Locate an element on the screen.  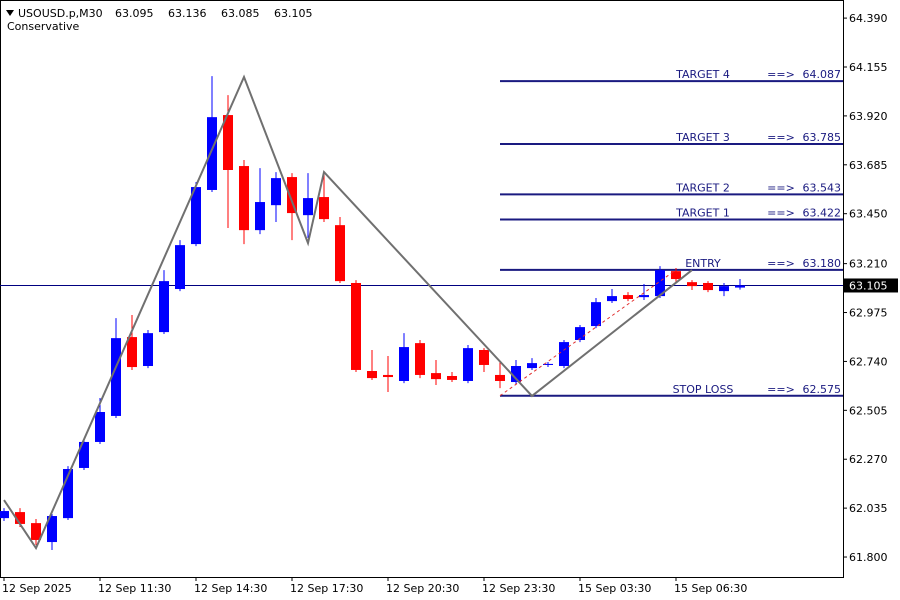
level-value: 63.180 is located at coordinates (822, 263).